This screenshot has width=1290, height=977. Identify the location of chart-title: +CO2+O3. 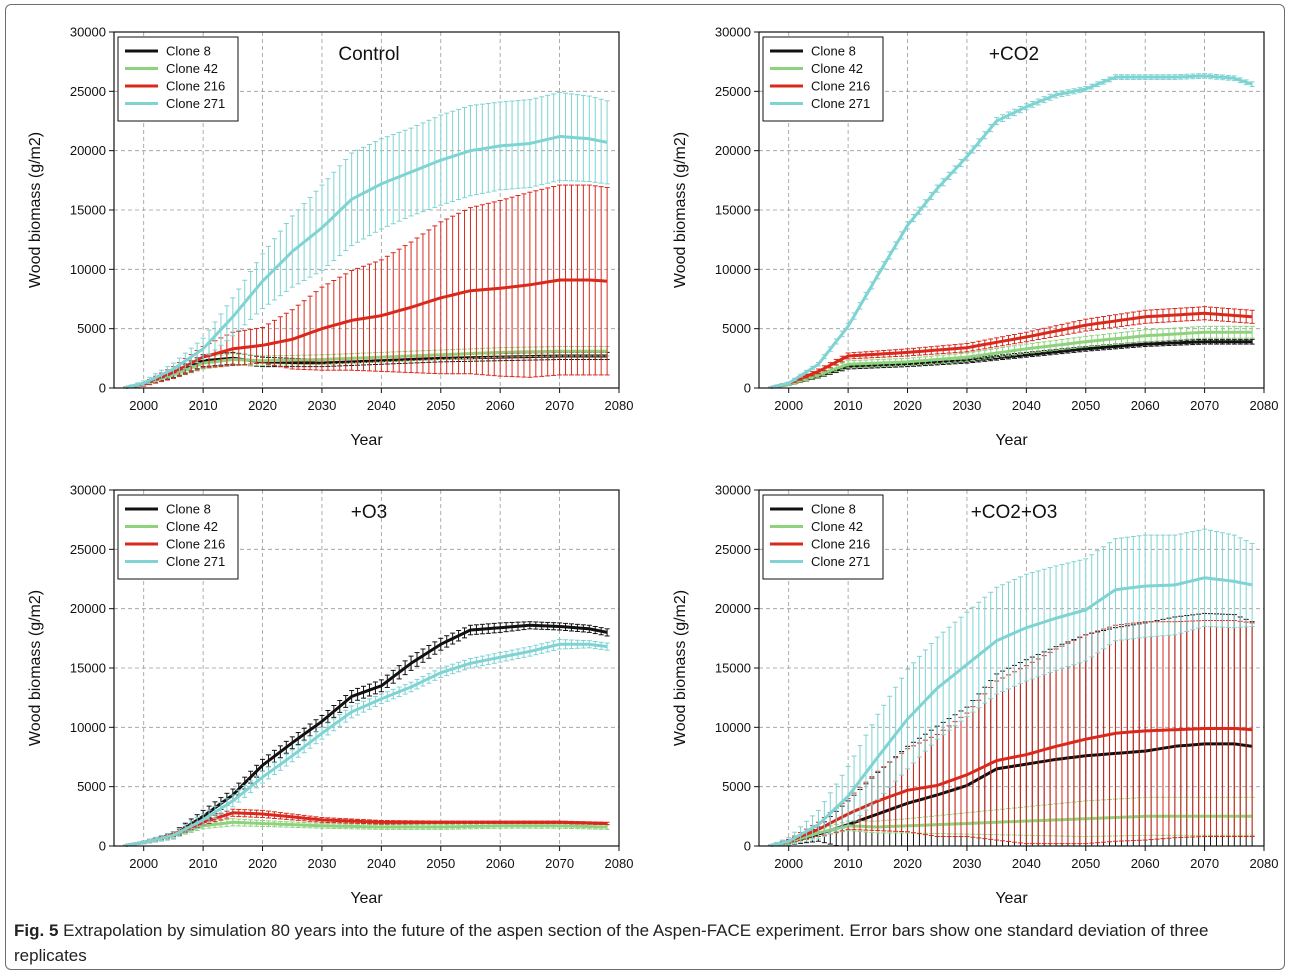
(1014, 512).